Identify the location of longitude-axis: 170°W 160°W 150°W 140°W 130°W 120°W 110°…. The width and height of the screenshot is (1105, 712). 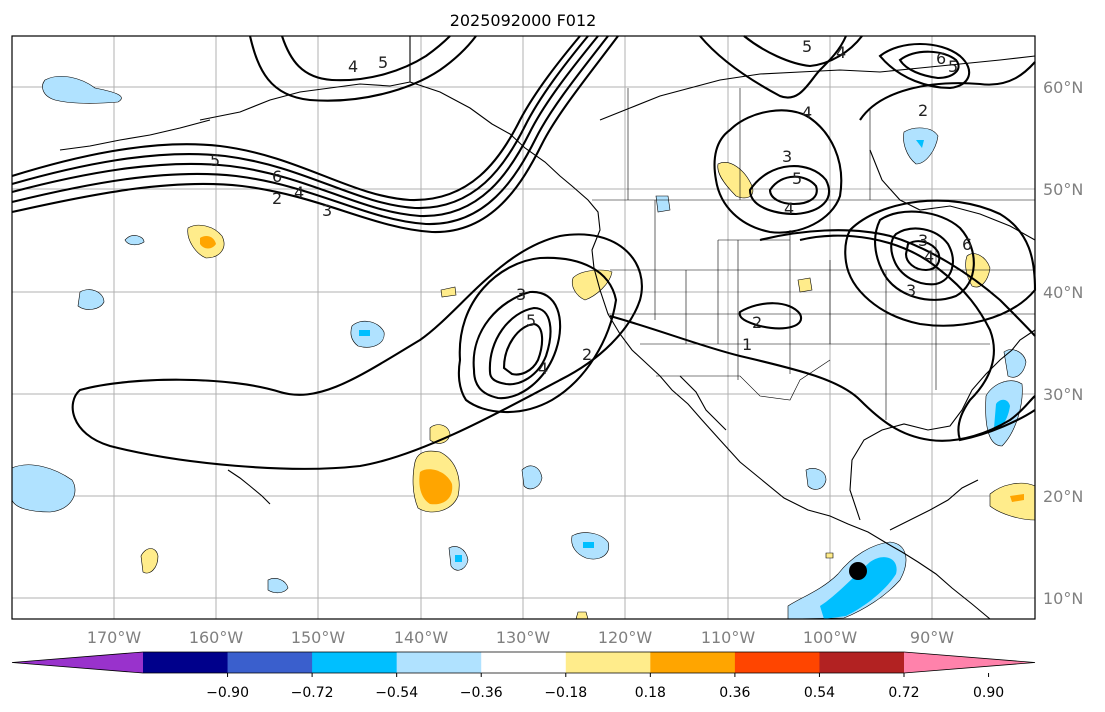
(520, 637).